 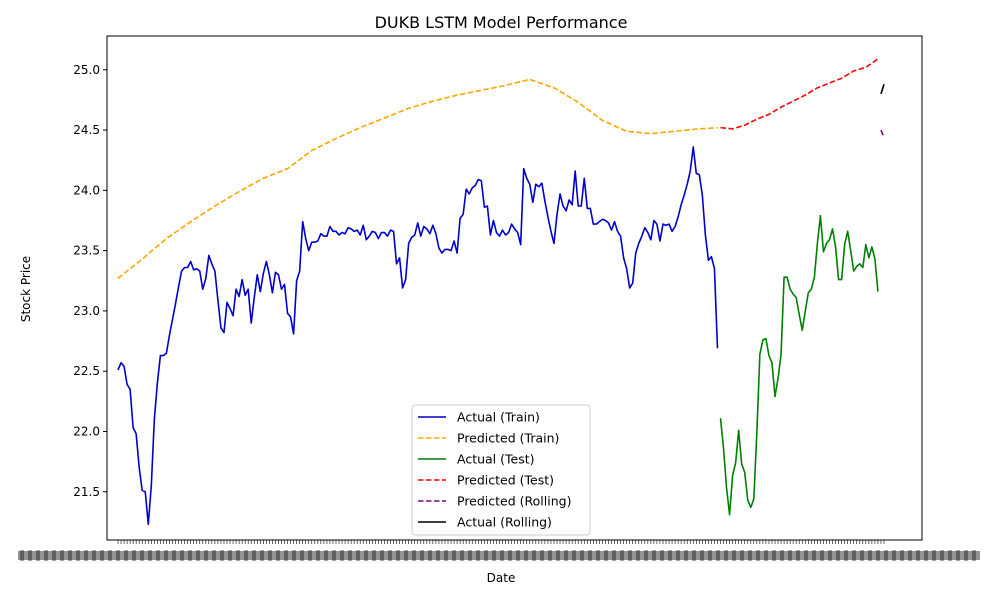 What do you see at coordinates (501, 470) in the screenshot?
I see `legend-box` at bounding box center [501, 470].